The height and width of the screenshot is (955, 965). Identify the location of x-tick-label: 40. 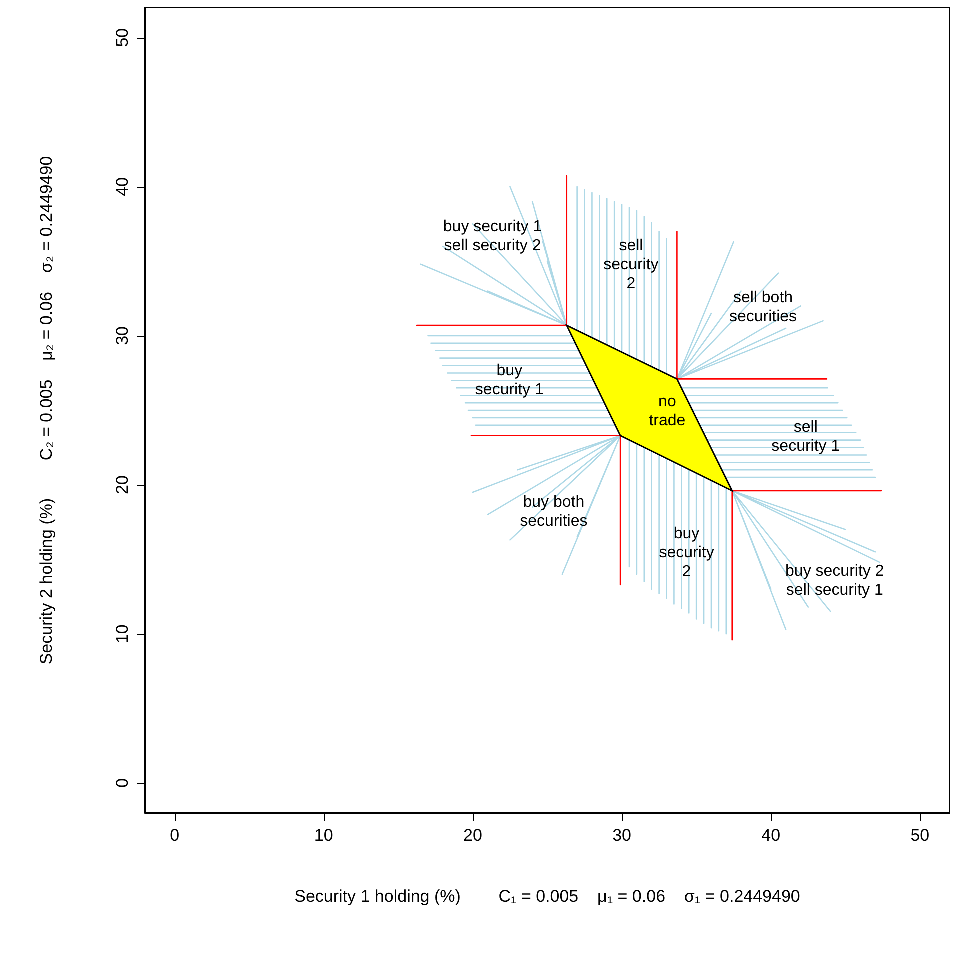
(771, 835).